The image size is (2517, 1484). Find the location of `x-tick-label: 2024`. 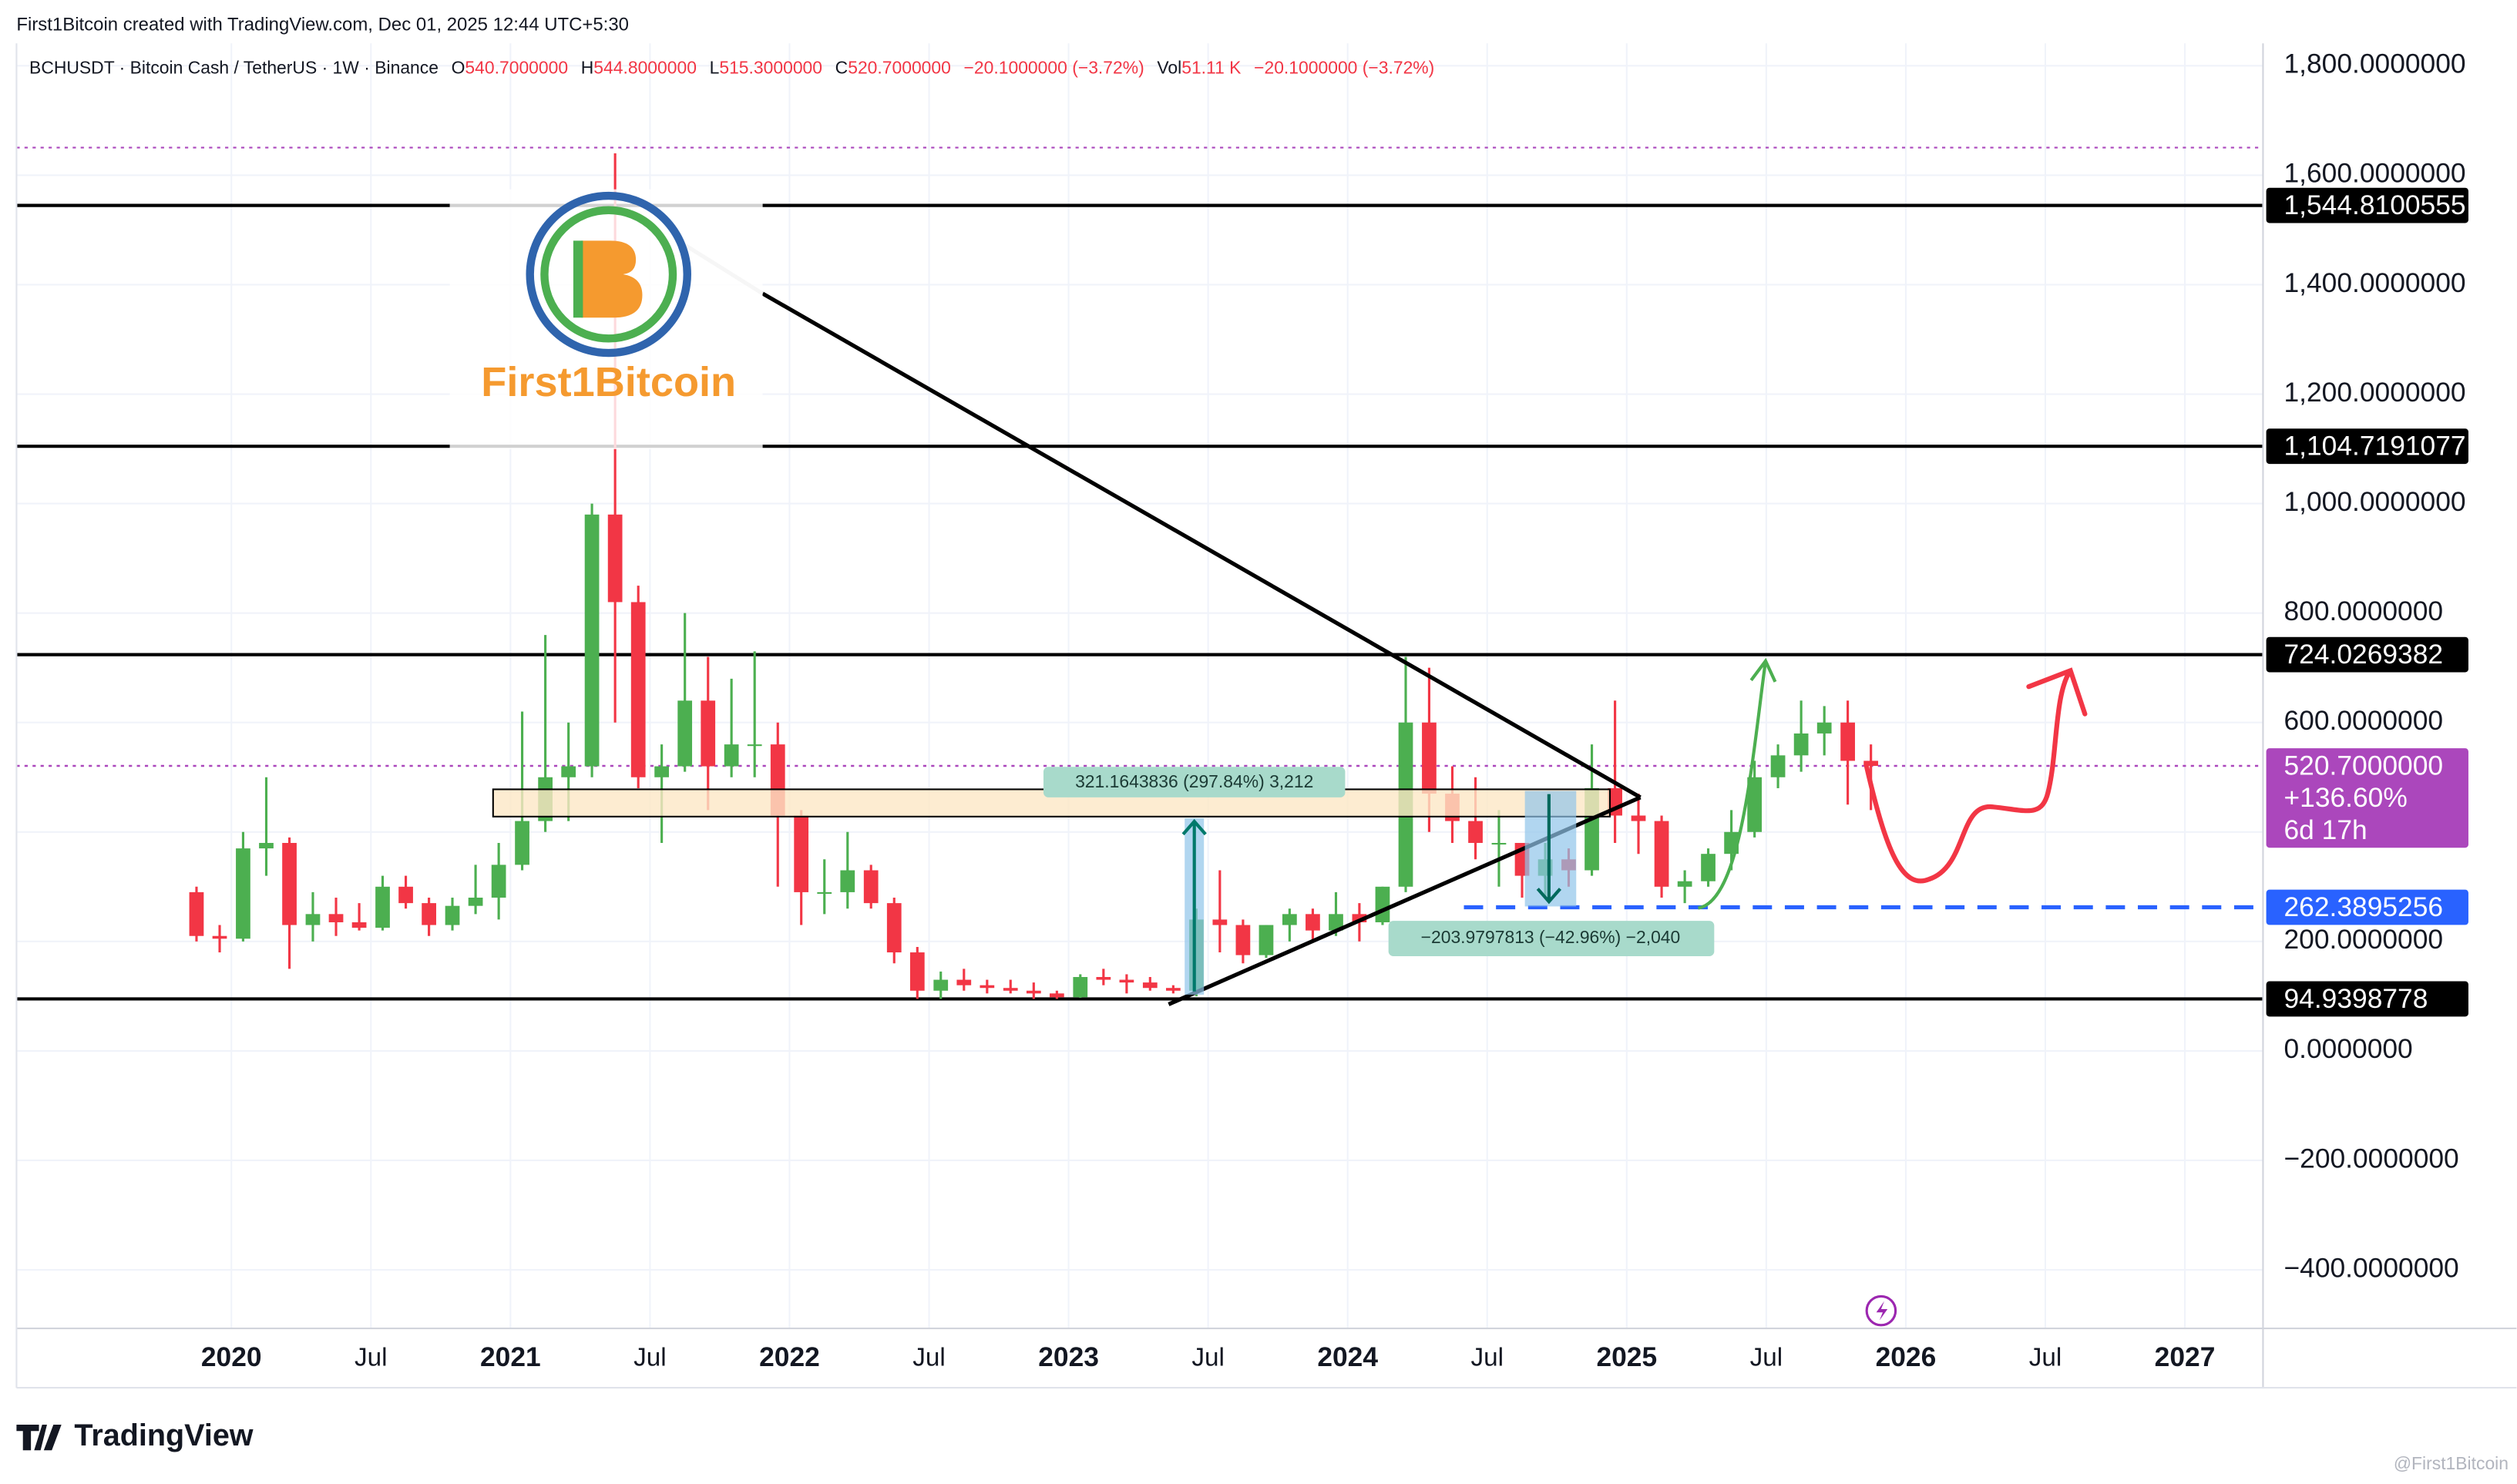

x-tick-label: 2024 is located at coordinates (1347, 1357).